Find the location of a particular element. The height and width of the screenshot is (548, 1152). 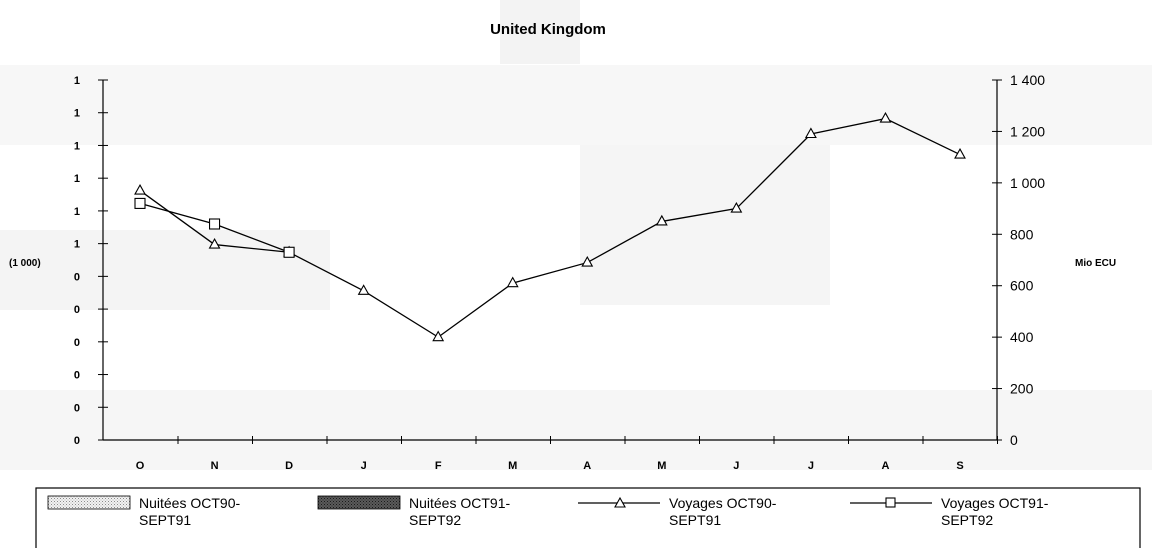

legend-box is located at coordinates (588, 517).